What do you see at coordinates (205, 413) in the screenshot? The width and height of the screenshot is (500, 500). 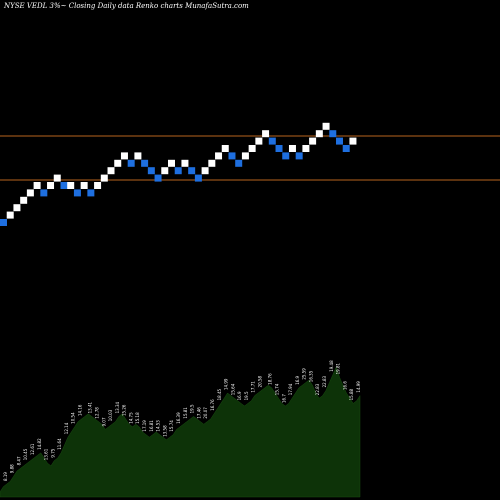 I see `volume-value-label: 20.07` at bounding box center [205, 413].